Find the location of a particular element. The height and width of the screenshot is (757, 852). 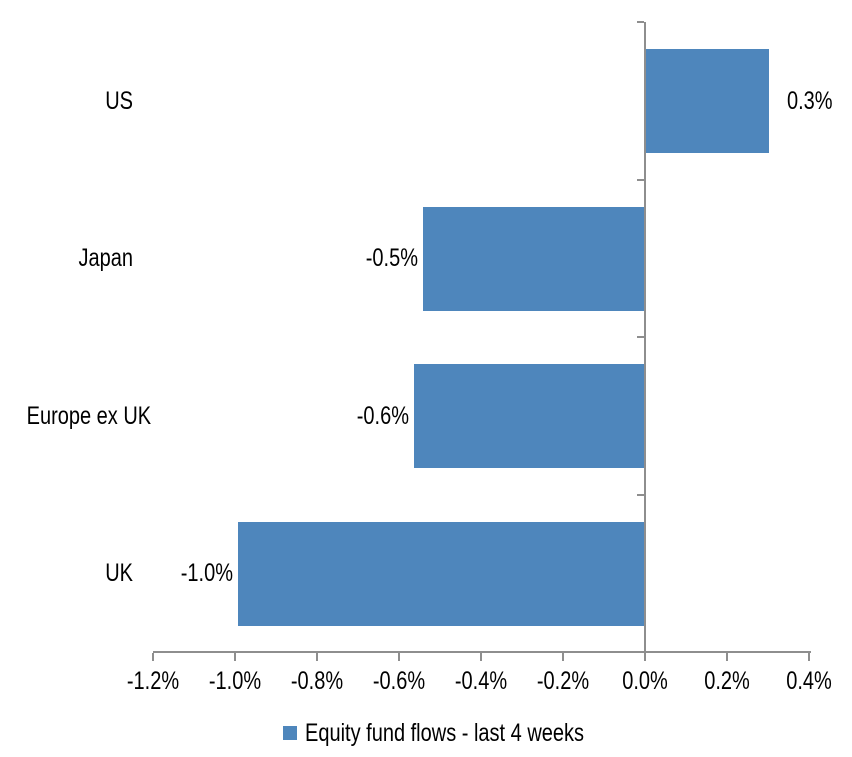

x-tick-label: 0.2% is located at coordinates (727, 681).